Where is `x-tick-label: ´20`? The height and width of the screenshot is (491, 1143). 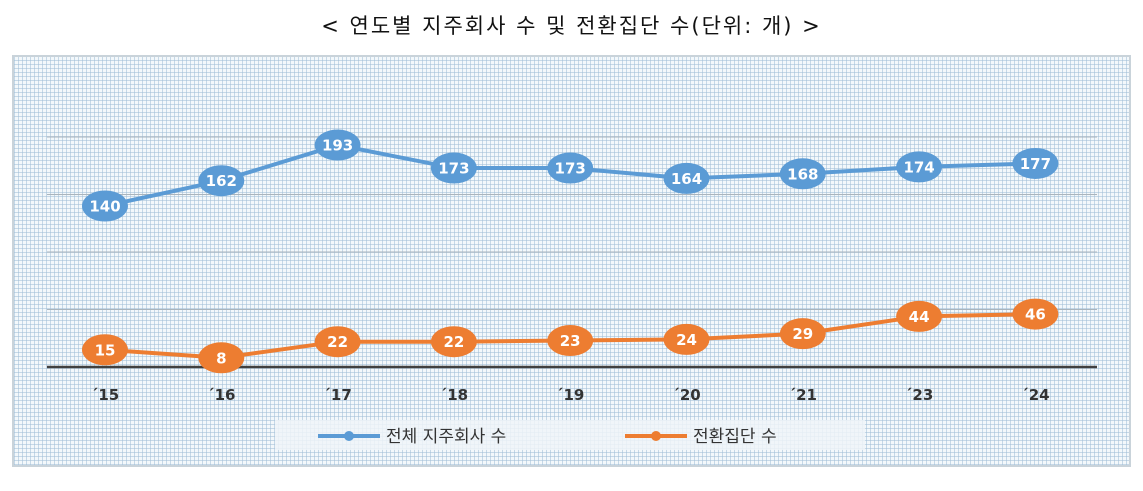
x-tick-label: ´20 is located at coordinates (686, 395).